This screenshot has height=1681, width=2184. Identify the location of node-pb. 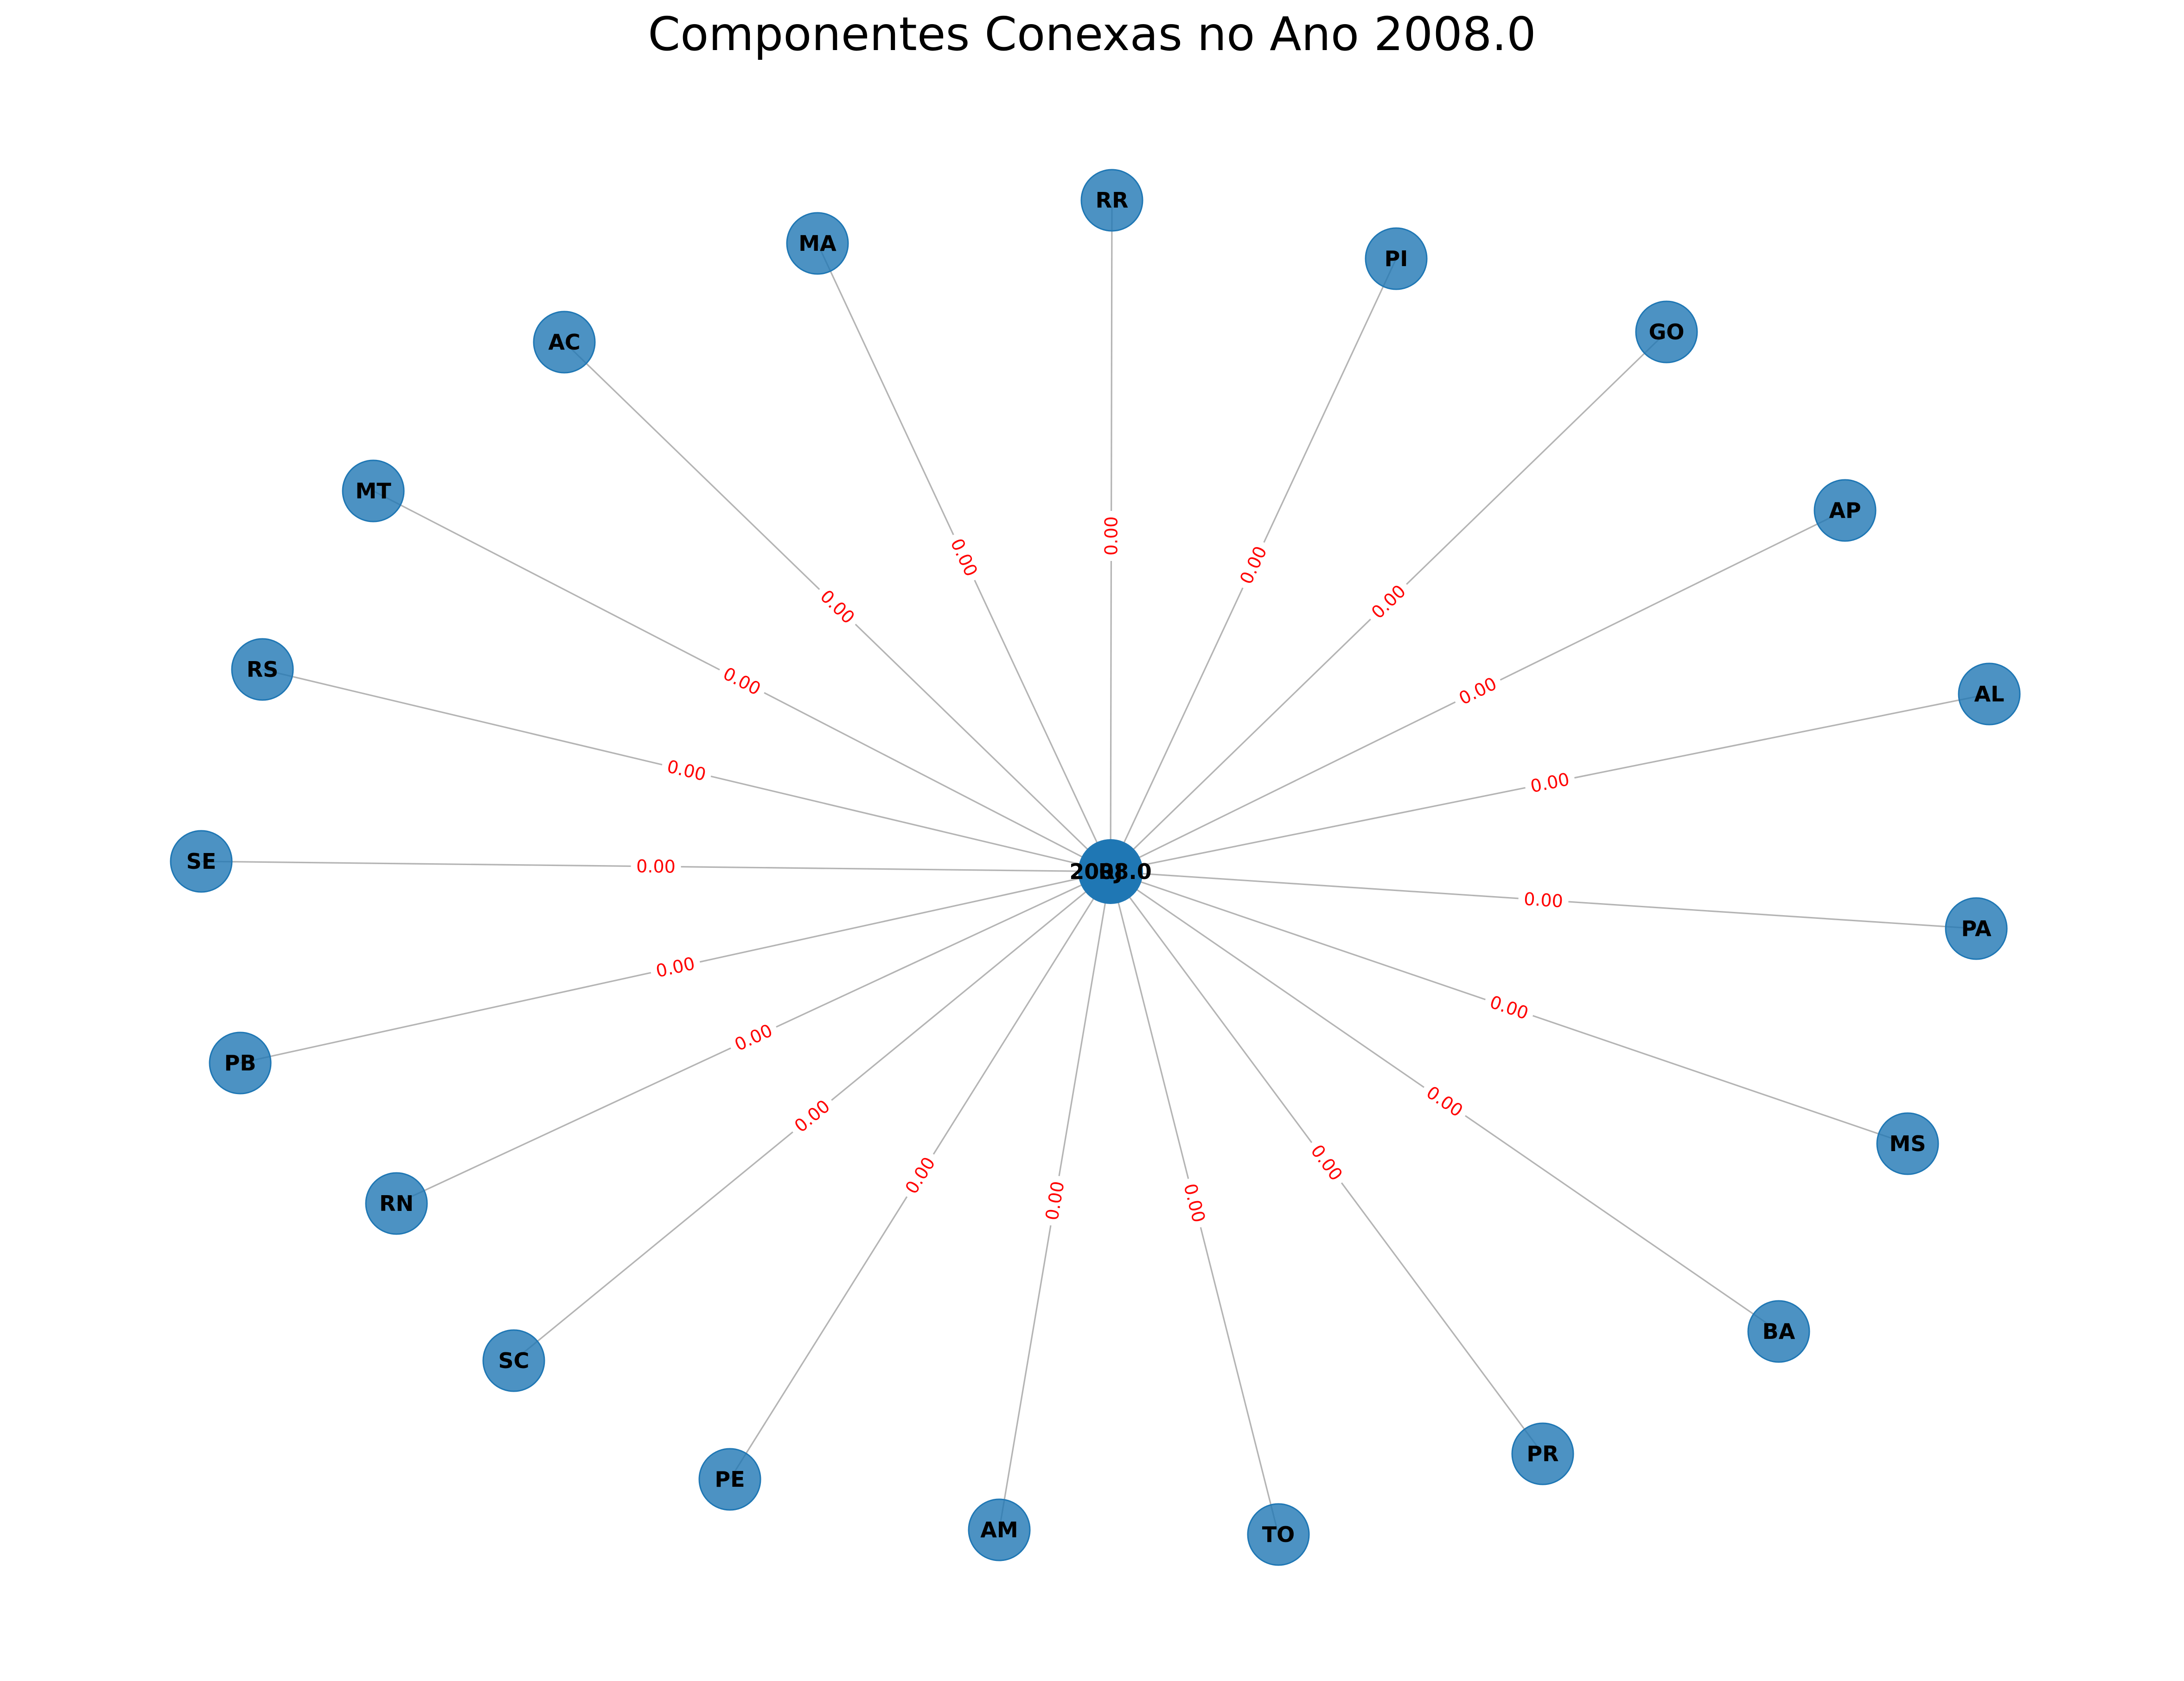
(240, 1063).